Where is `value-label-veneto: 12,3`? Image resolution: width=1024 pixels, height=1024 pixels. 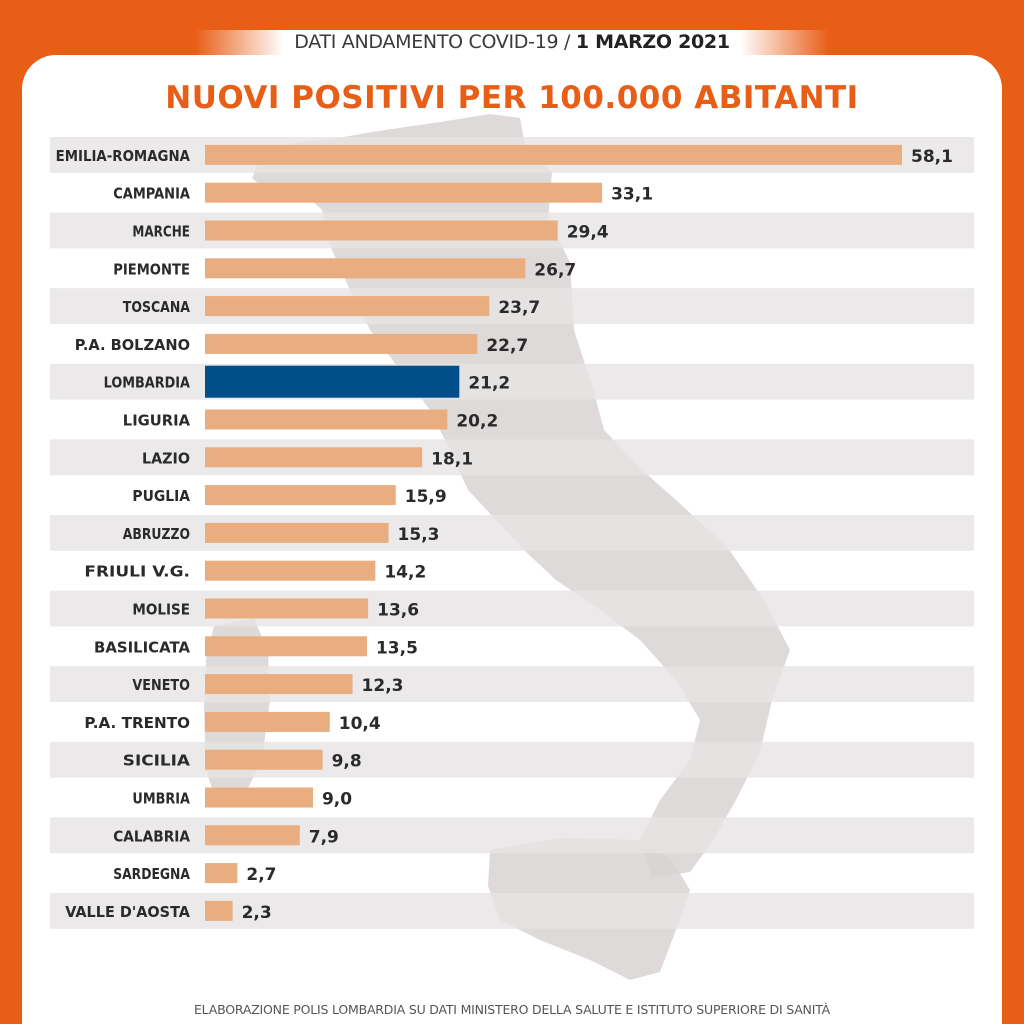
value-label-veneto: 12,3 is located at coordinates (383, 686).